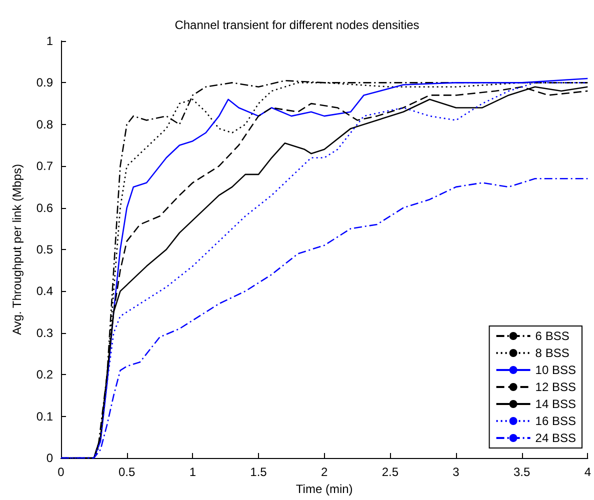  What do you see at coordinates (192, 472) in the screenshot?
I see `x-tick-label: 1` at bounding box center [192, 472].